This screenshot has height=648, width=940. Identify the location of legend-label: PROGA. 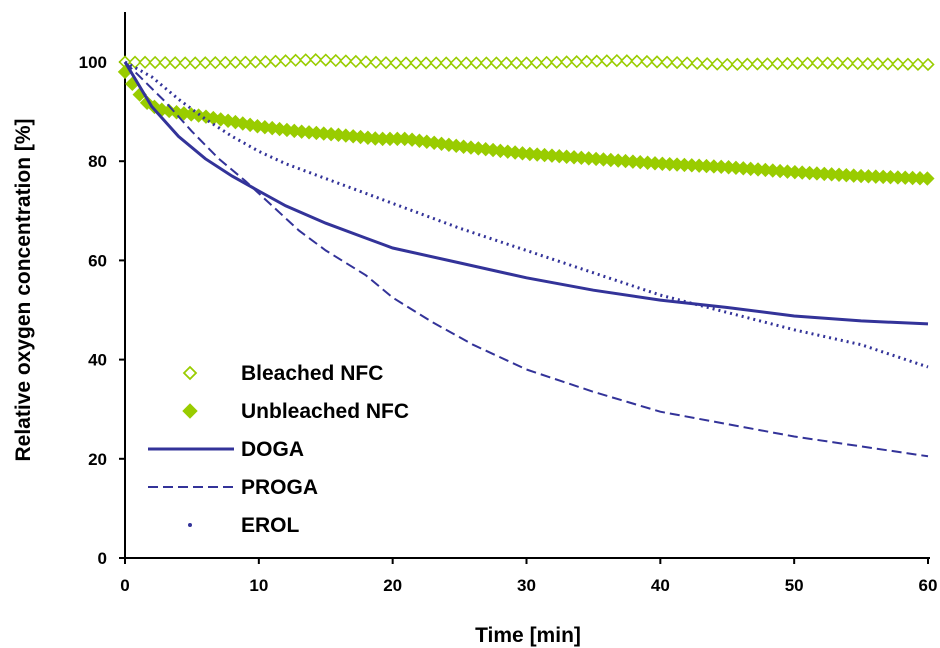
(279, 487).